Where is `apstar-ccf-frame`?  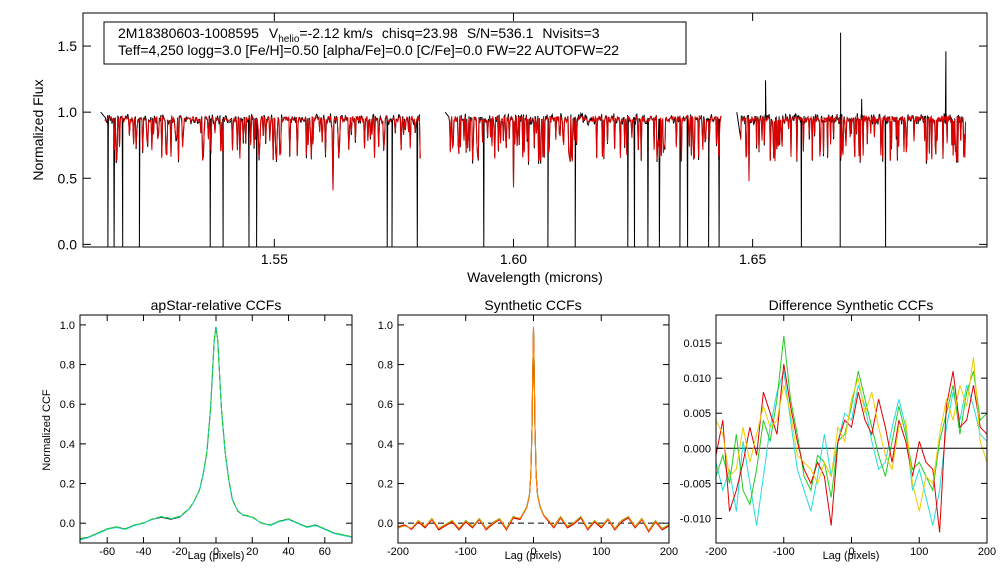
apstar-ccf-frame is located at coordinates (216, 429).